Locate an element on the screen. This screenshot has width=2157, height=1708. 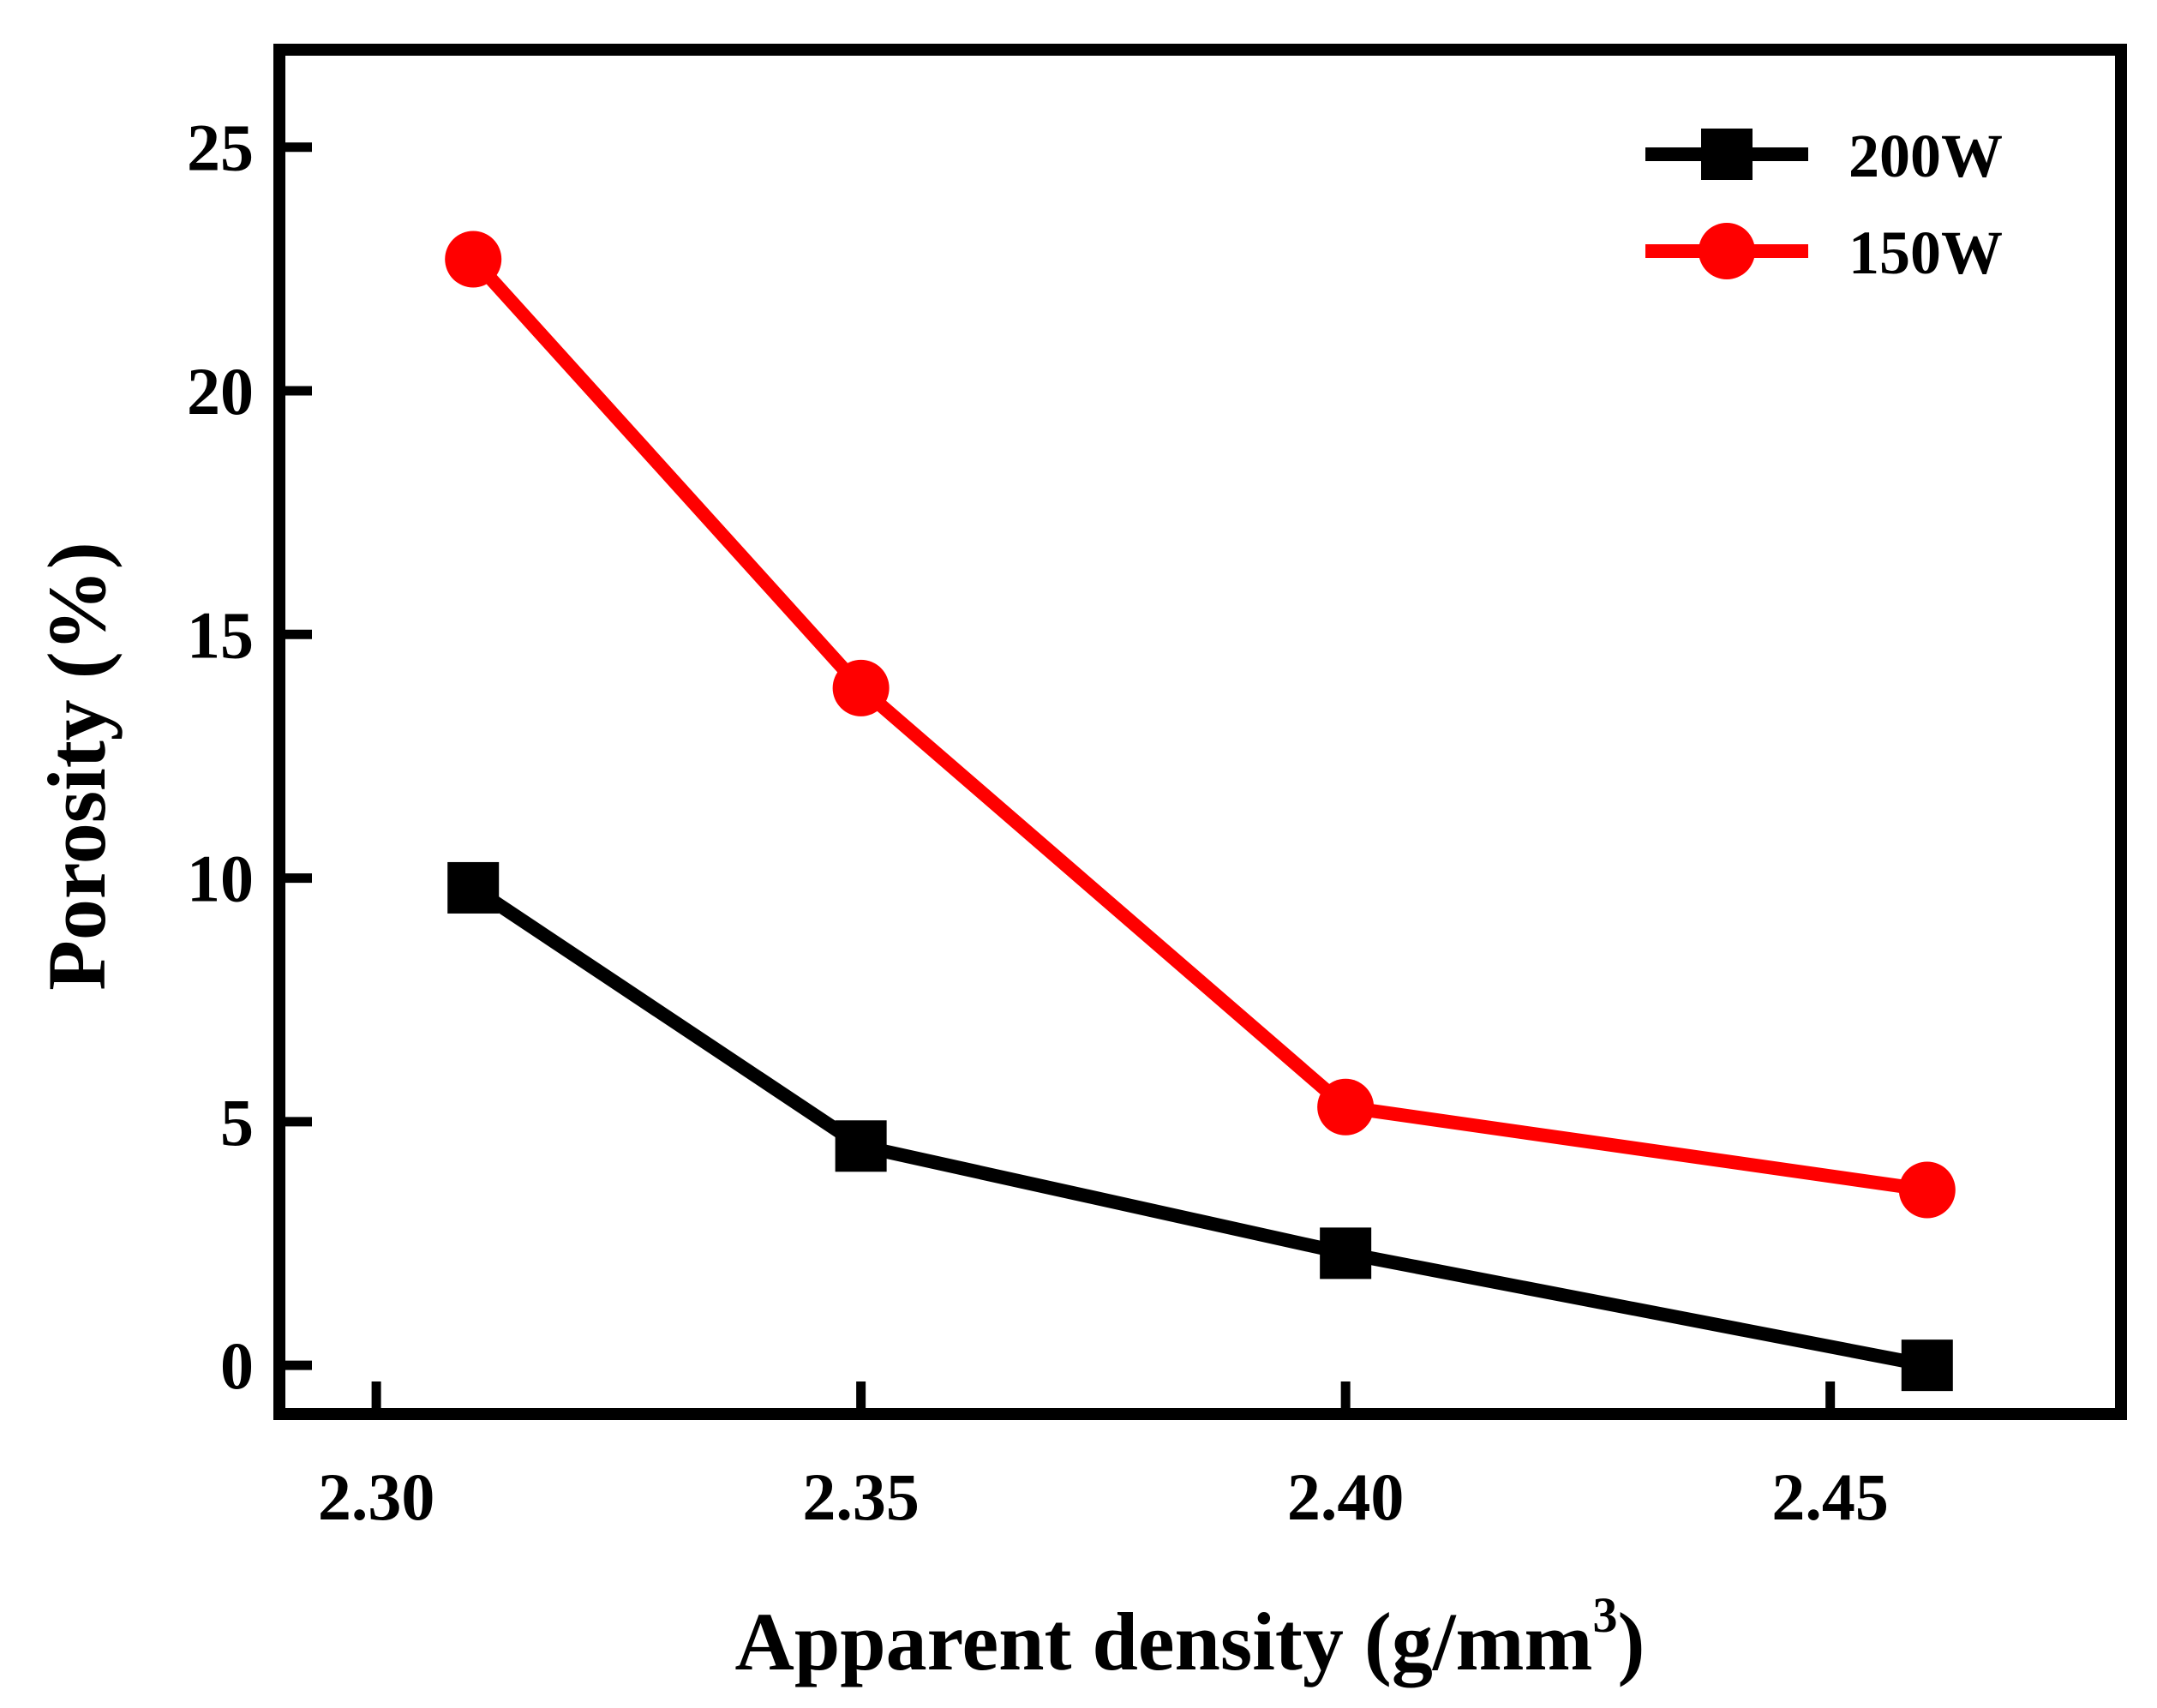
x-axis-title: Apparent density (g/mm3) is located at coordinates (1190, 1637).